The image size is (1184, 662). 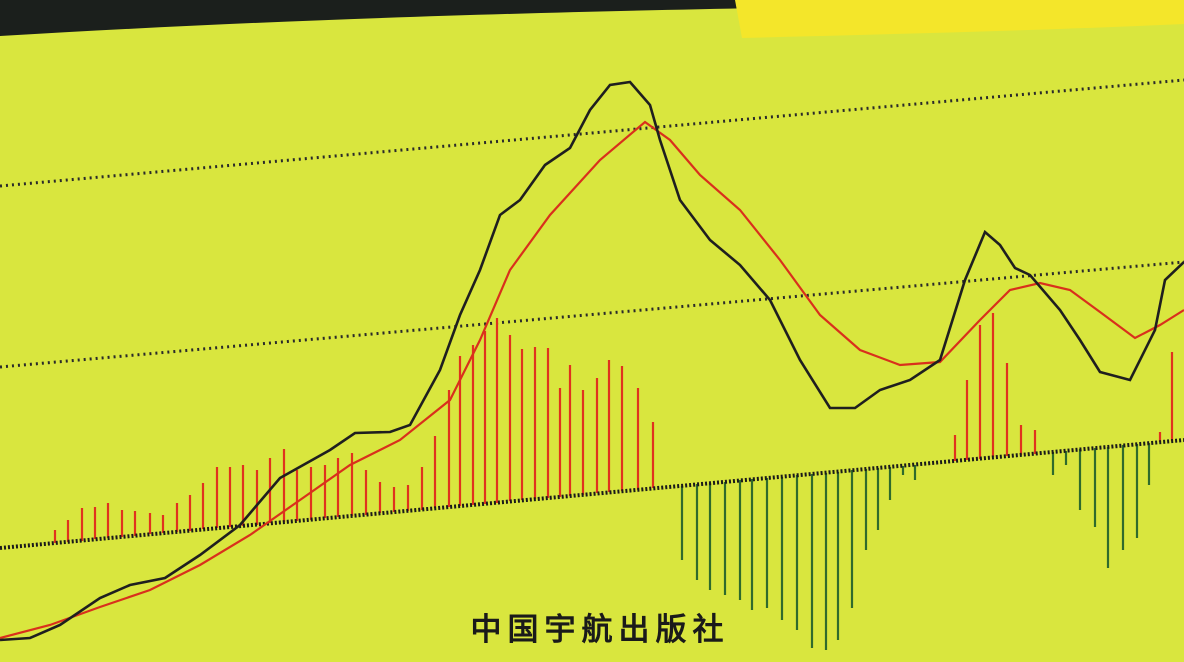 What do you see at coordinates (380, 18) in the screenshot?
I see `top-dark-band` at bounding box center [380, 18].